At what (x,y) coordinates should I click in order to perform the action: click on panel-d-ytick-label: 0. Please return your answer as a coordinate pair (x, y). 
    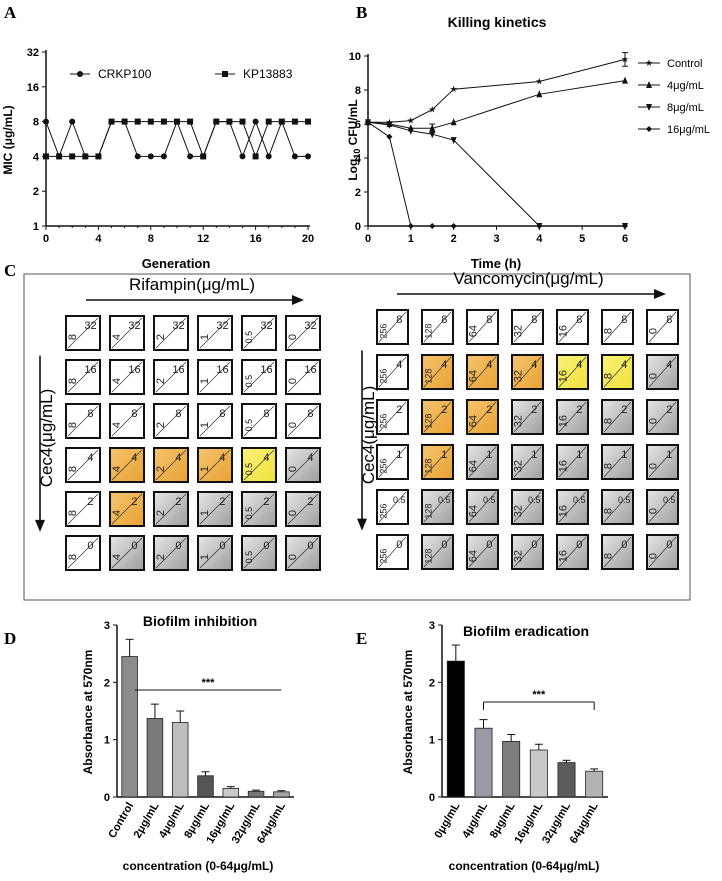
    Looking at the image, I should click on (107, 798).